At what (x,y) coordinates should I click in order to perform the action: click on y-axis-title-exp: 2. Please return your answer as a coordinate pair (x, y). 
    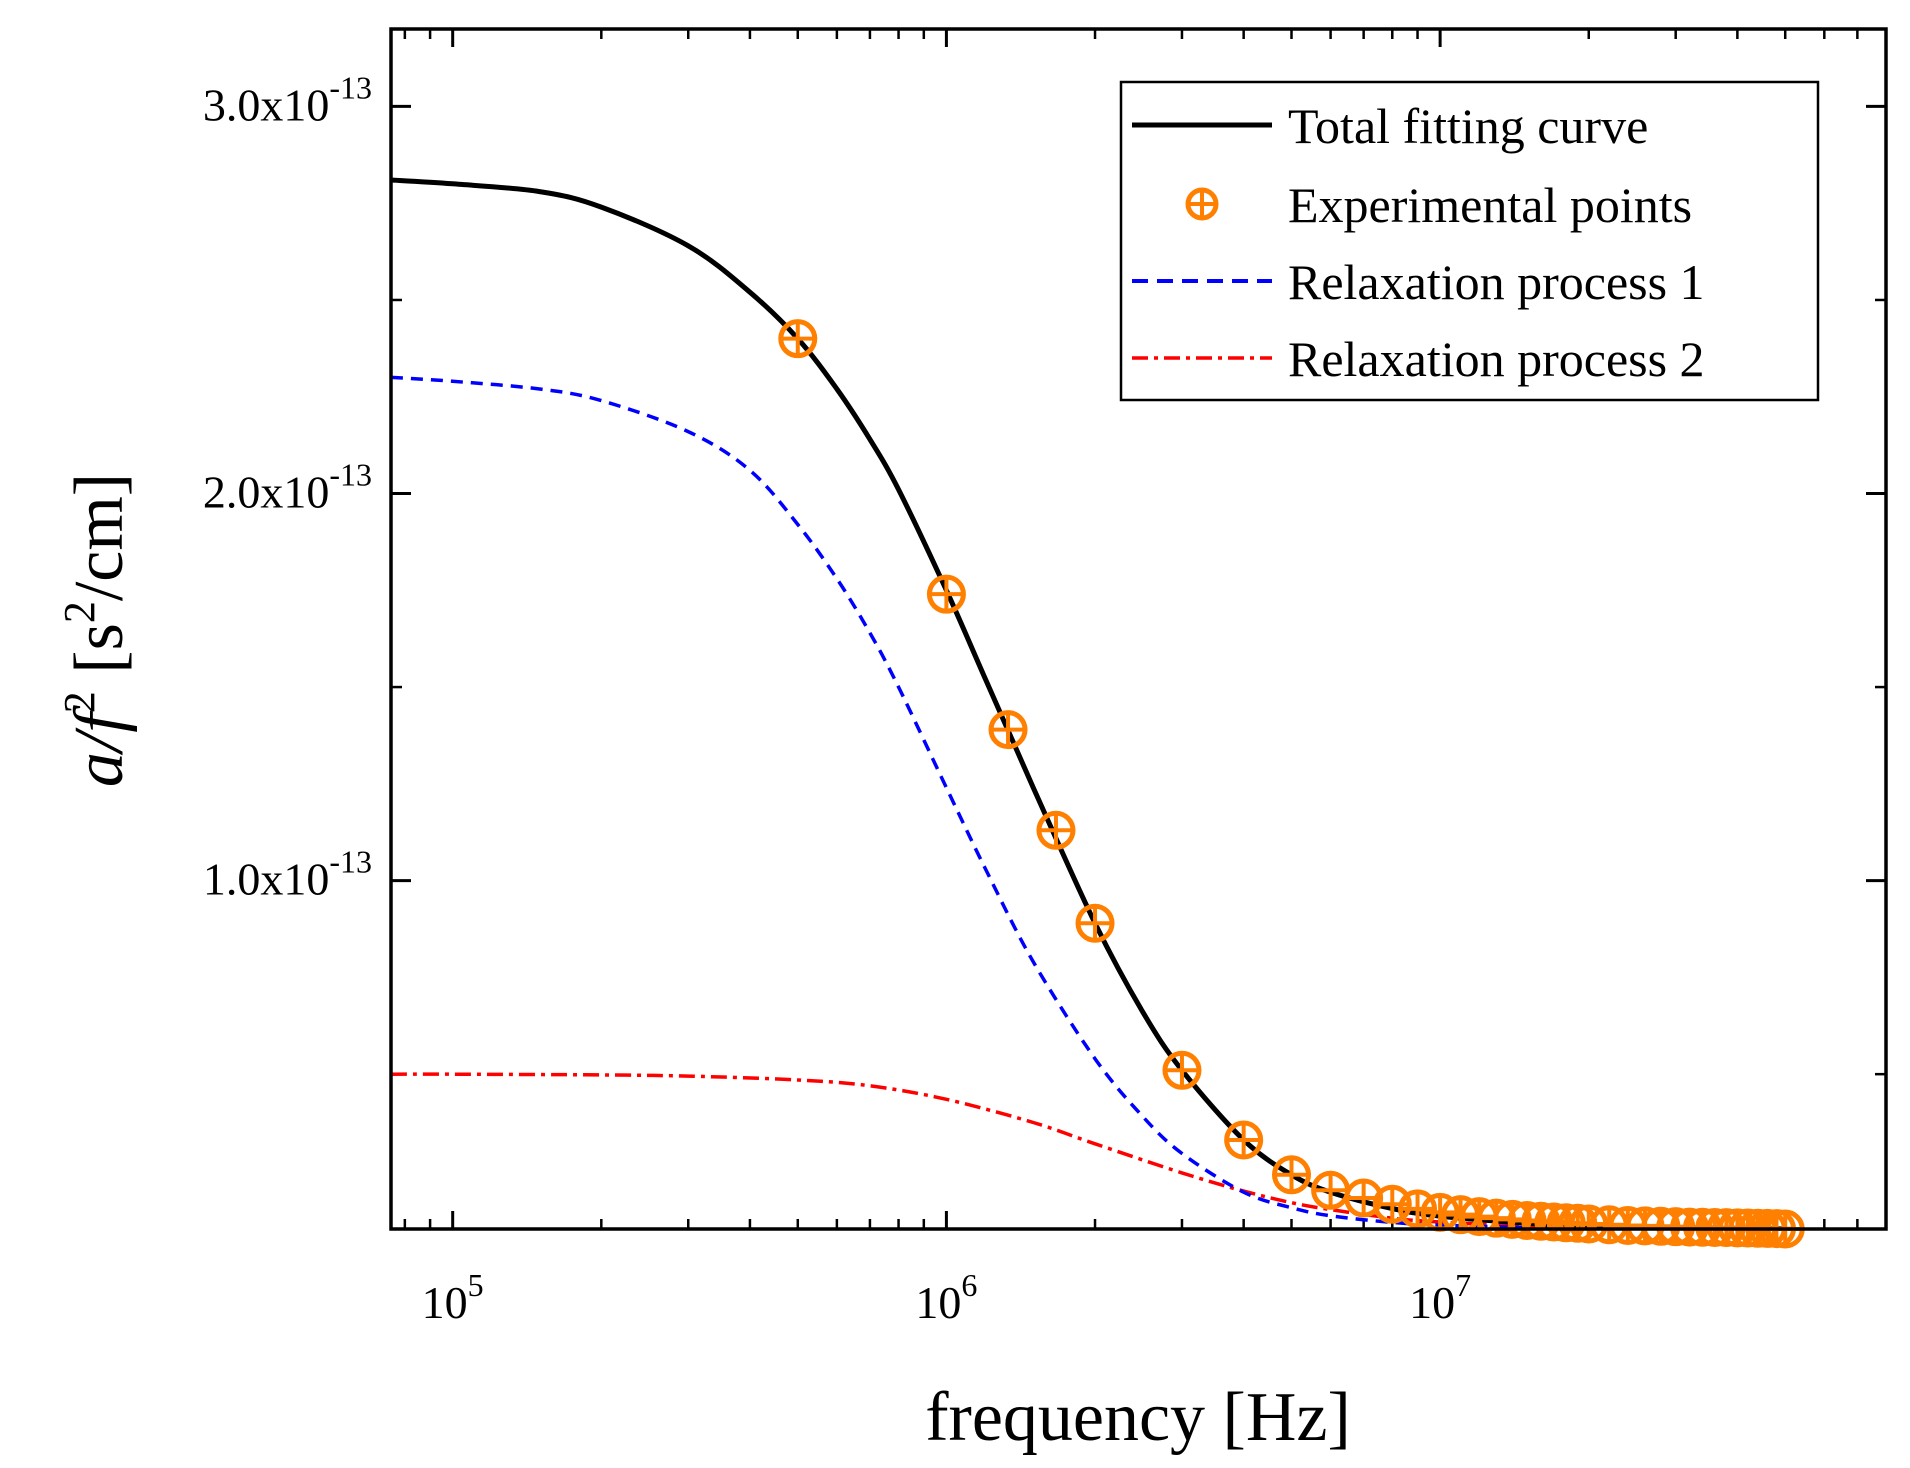
    Looking at the image, I should click on (79, 702).